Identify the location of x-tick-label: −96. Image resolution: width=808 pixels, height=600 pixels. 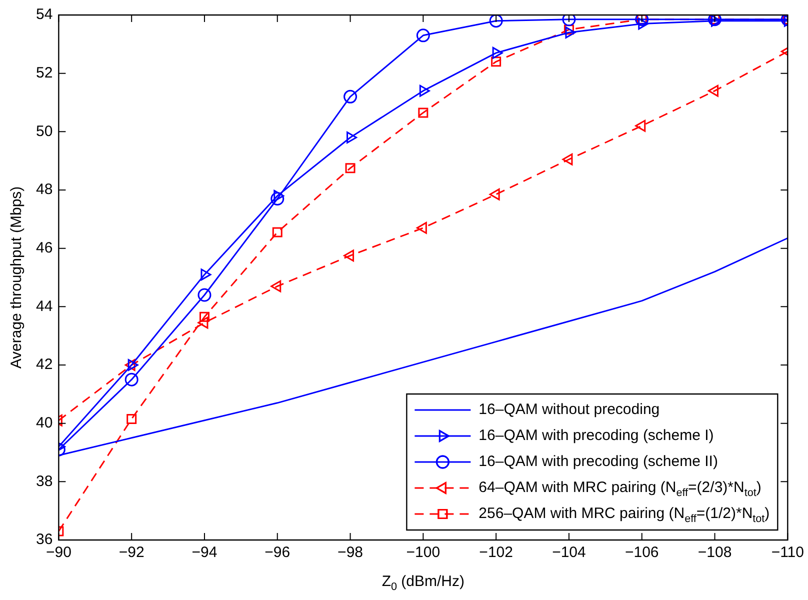
(277, 553).